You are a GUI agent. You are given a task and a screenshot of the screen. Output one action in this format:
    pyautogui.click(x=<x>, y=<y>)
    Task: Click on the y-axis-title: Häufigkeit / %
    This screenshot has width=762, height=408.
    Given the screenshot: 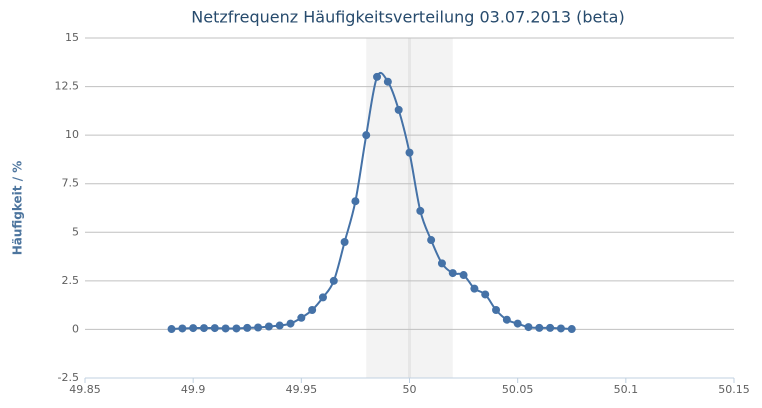 What is the action you would take?
    pyautogui.click(x=18, y=208)
    